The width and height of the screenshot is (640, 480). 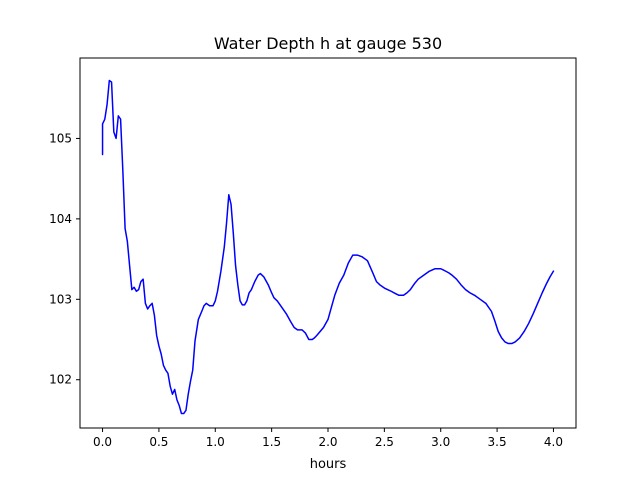 I want to click on x-tick-label: 0.0, so click(x=102, y=442).